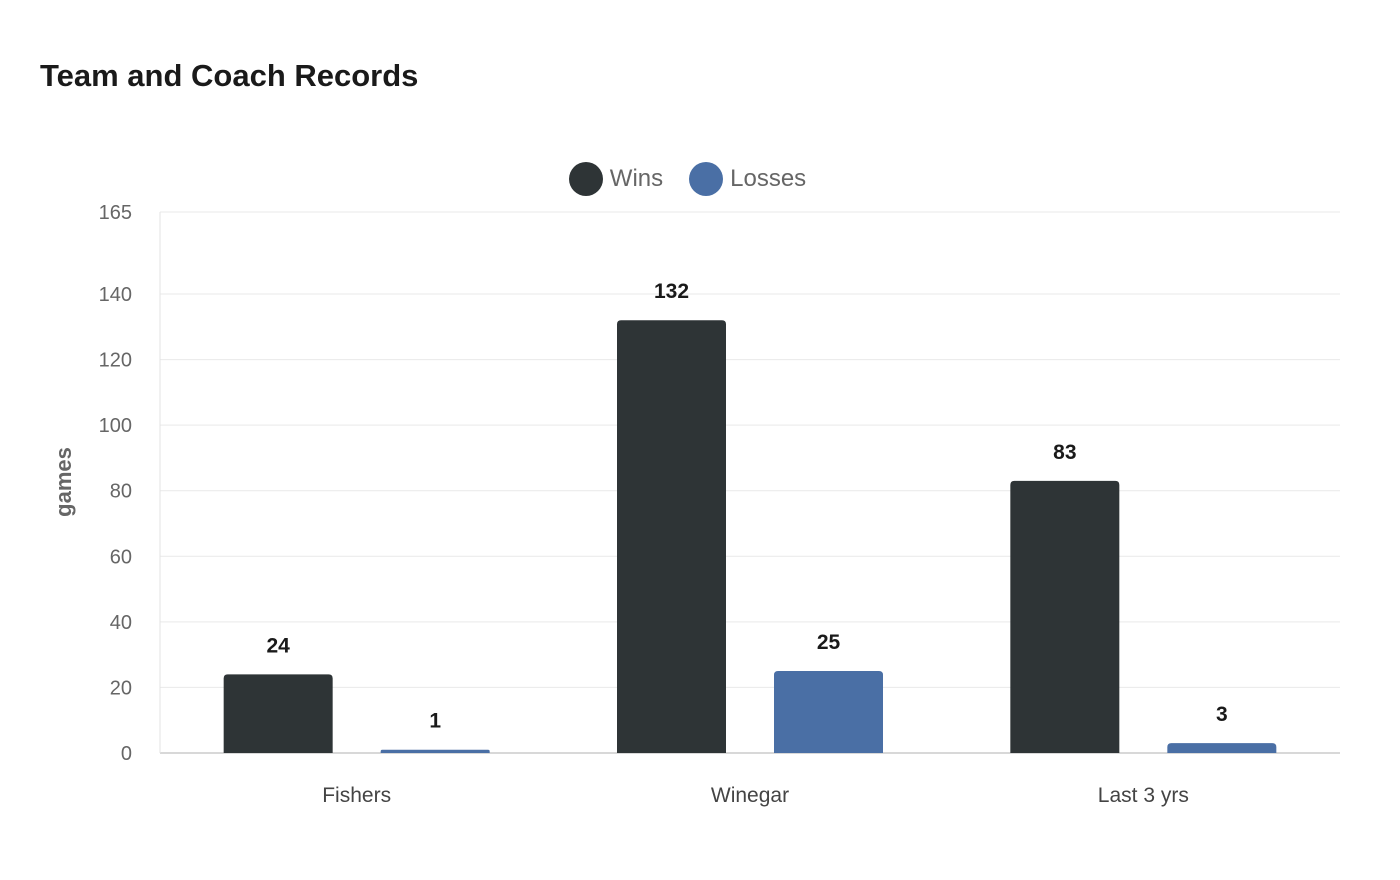 This screenshot has height=880, width=1400. What do you see at coordinates (229, 75) in the screenshot?
I see `chart-title: Team and Coach Records` at bounding box center [229, 75].